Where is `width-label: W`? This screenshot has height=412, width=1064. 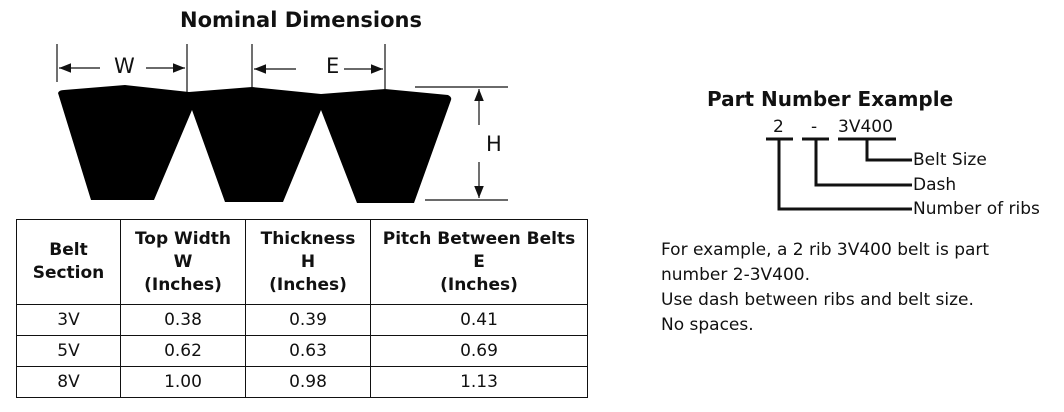
width-label: W is located at coordinates (124, 66).